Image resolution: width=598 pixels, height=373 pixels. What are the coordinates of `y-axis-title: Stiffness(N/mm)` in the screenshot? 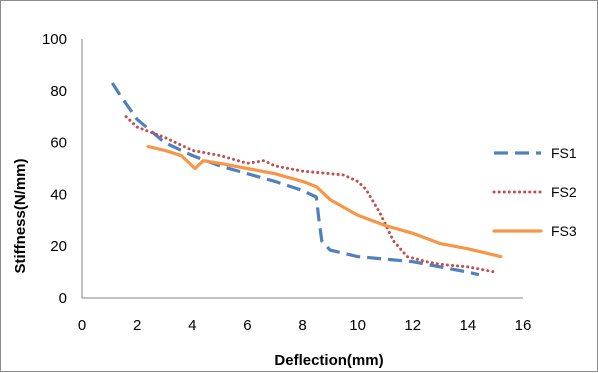 It's located at (20, 215).